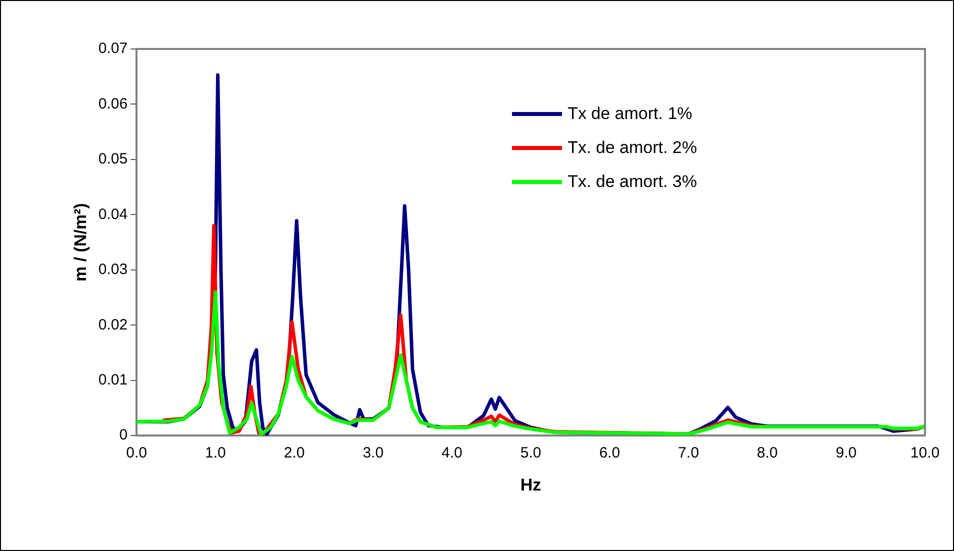 The height and width of the screenshot is (551, 954). I want to click on y-axis-title: m / (N/m²), so click(80, 242).